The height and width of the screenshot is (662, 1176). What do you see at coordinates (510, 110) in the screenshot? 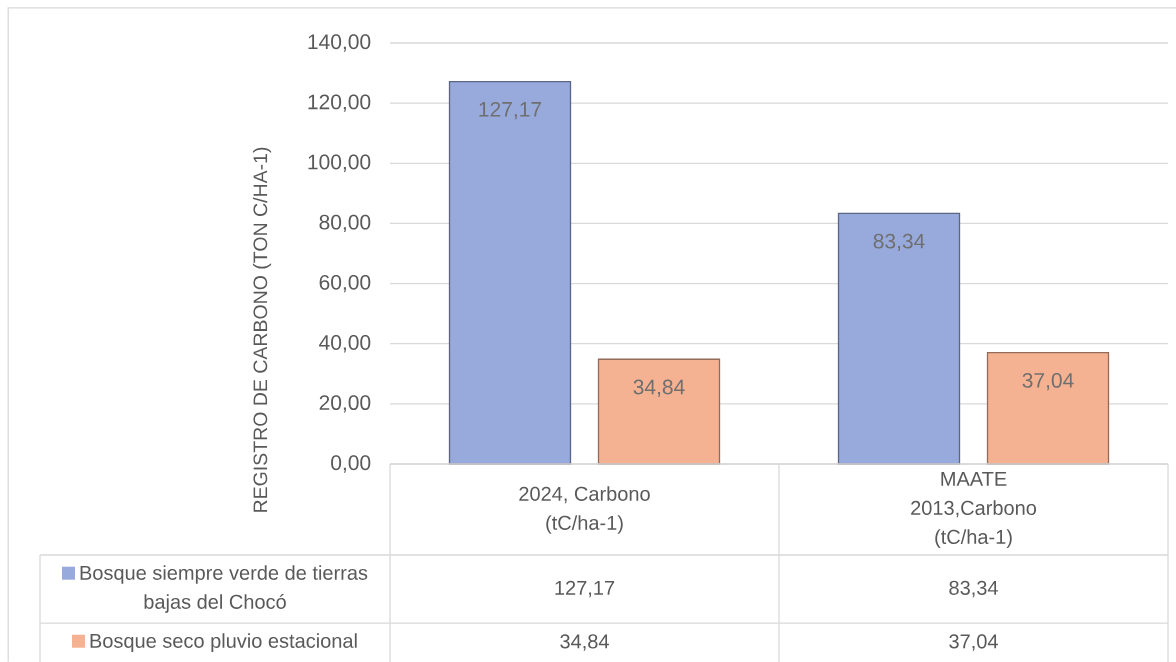
I see `text: 127,17` at bounding box center [510, 110].